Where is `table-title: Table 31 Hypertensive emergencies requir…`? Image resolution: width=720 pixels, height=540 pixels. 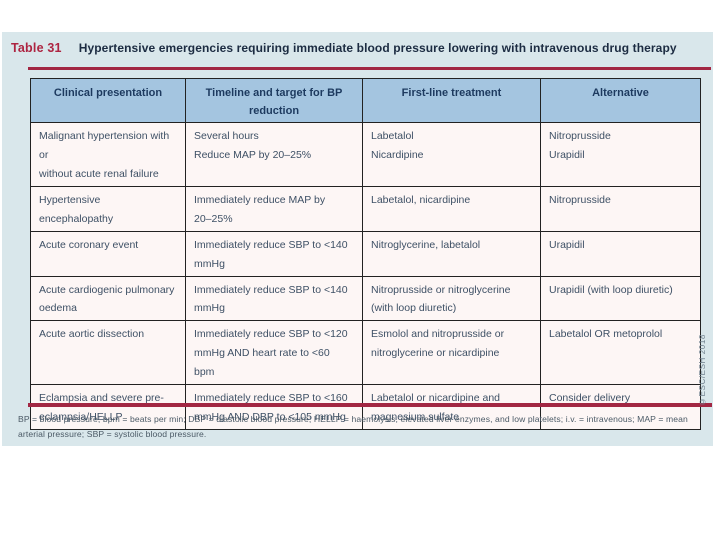
table-title: Table 31 Hypertensive emergencies requir… is located at coordinates (357, 48).